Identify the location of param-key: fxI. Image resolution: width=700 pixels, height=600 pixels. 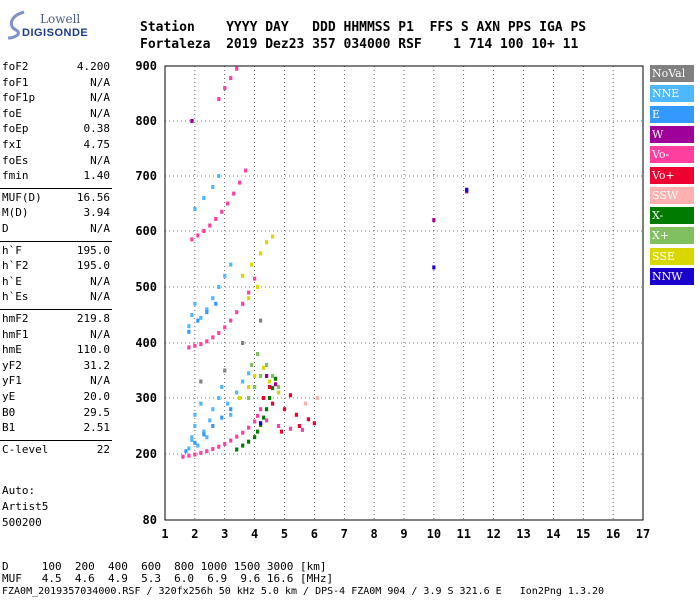
(12, 144).